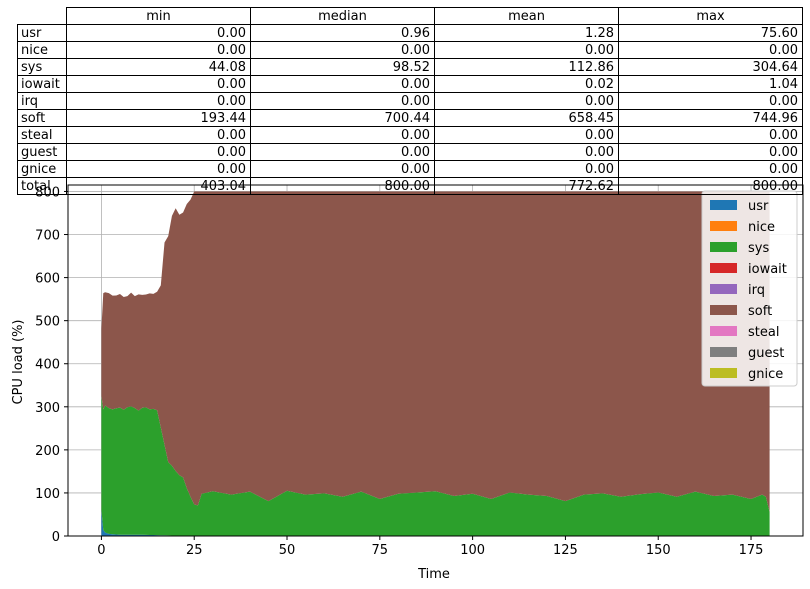  What do you see at coordinates (763, 332) in the screenshot?
I see `legend-label-steal: steal` at bounding box center [763, 332].